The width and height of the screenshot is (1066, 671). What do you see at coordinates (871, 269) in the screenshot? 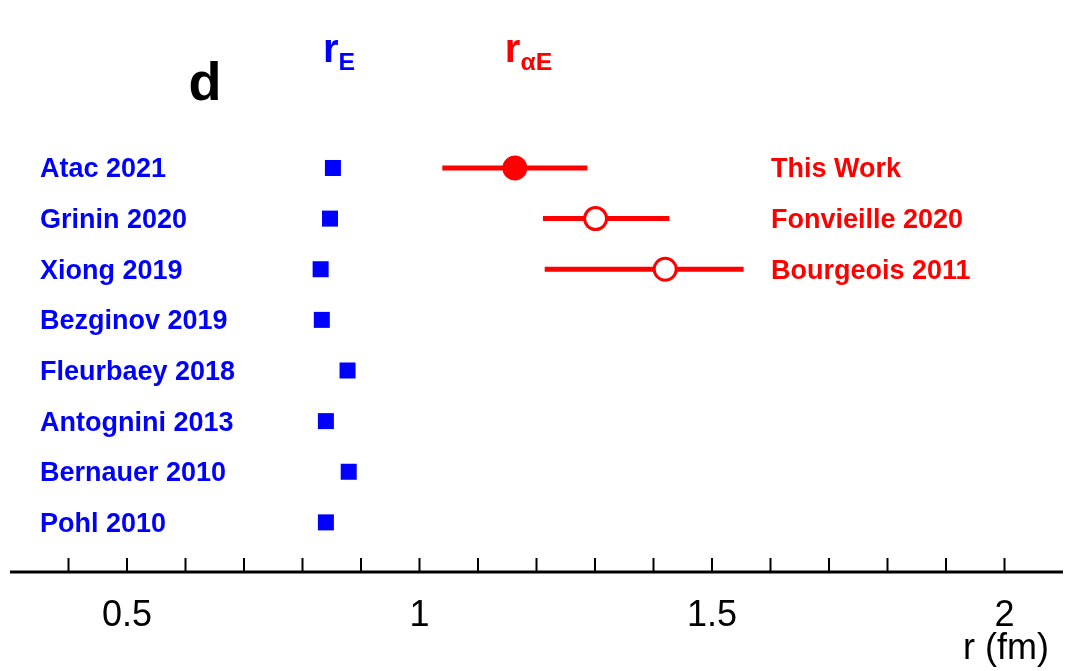
I see `annotation: Bourgeois 2011` at bounding box center [871, 269].